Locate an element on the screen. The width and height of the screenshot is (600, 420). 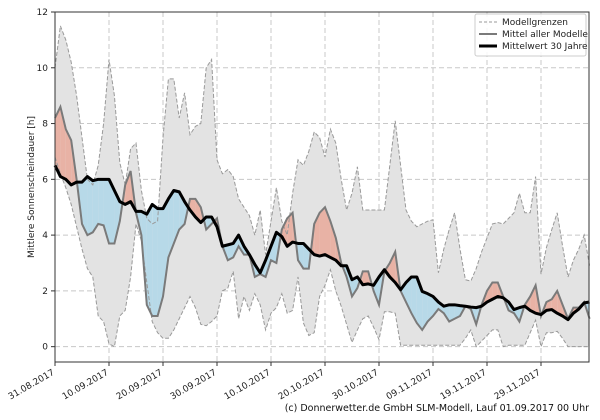
legend-model-mean-label: Mittel aller Modelle is located at coordinates (545, 35).